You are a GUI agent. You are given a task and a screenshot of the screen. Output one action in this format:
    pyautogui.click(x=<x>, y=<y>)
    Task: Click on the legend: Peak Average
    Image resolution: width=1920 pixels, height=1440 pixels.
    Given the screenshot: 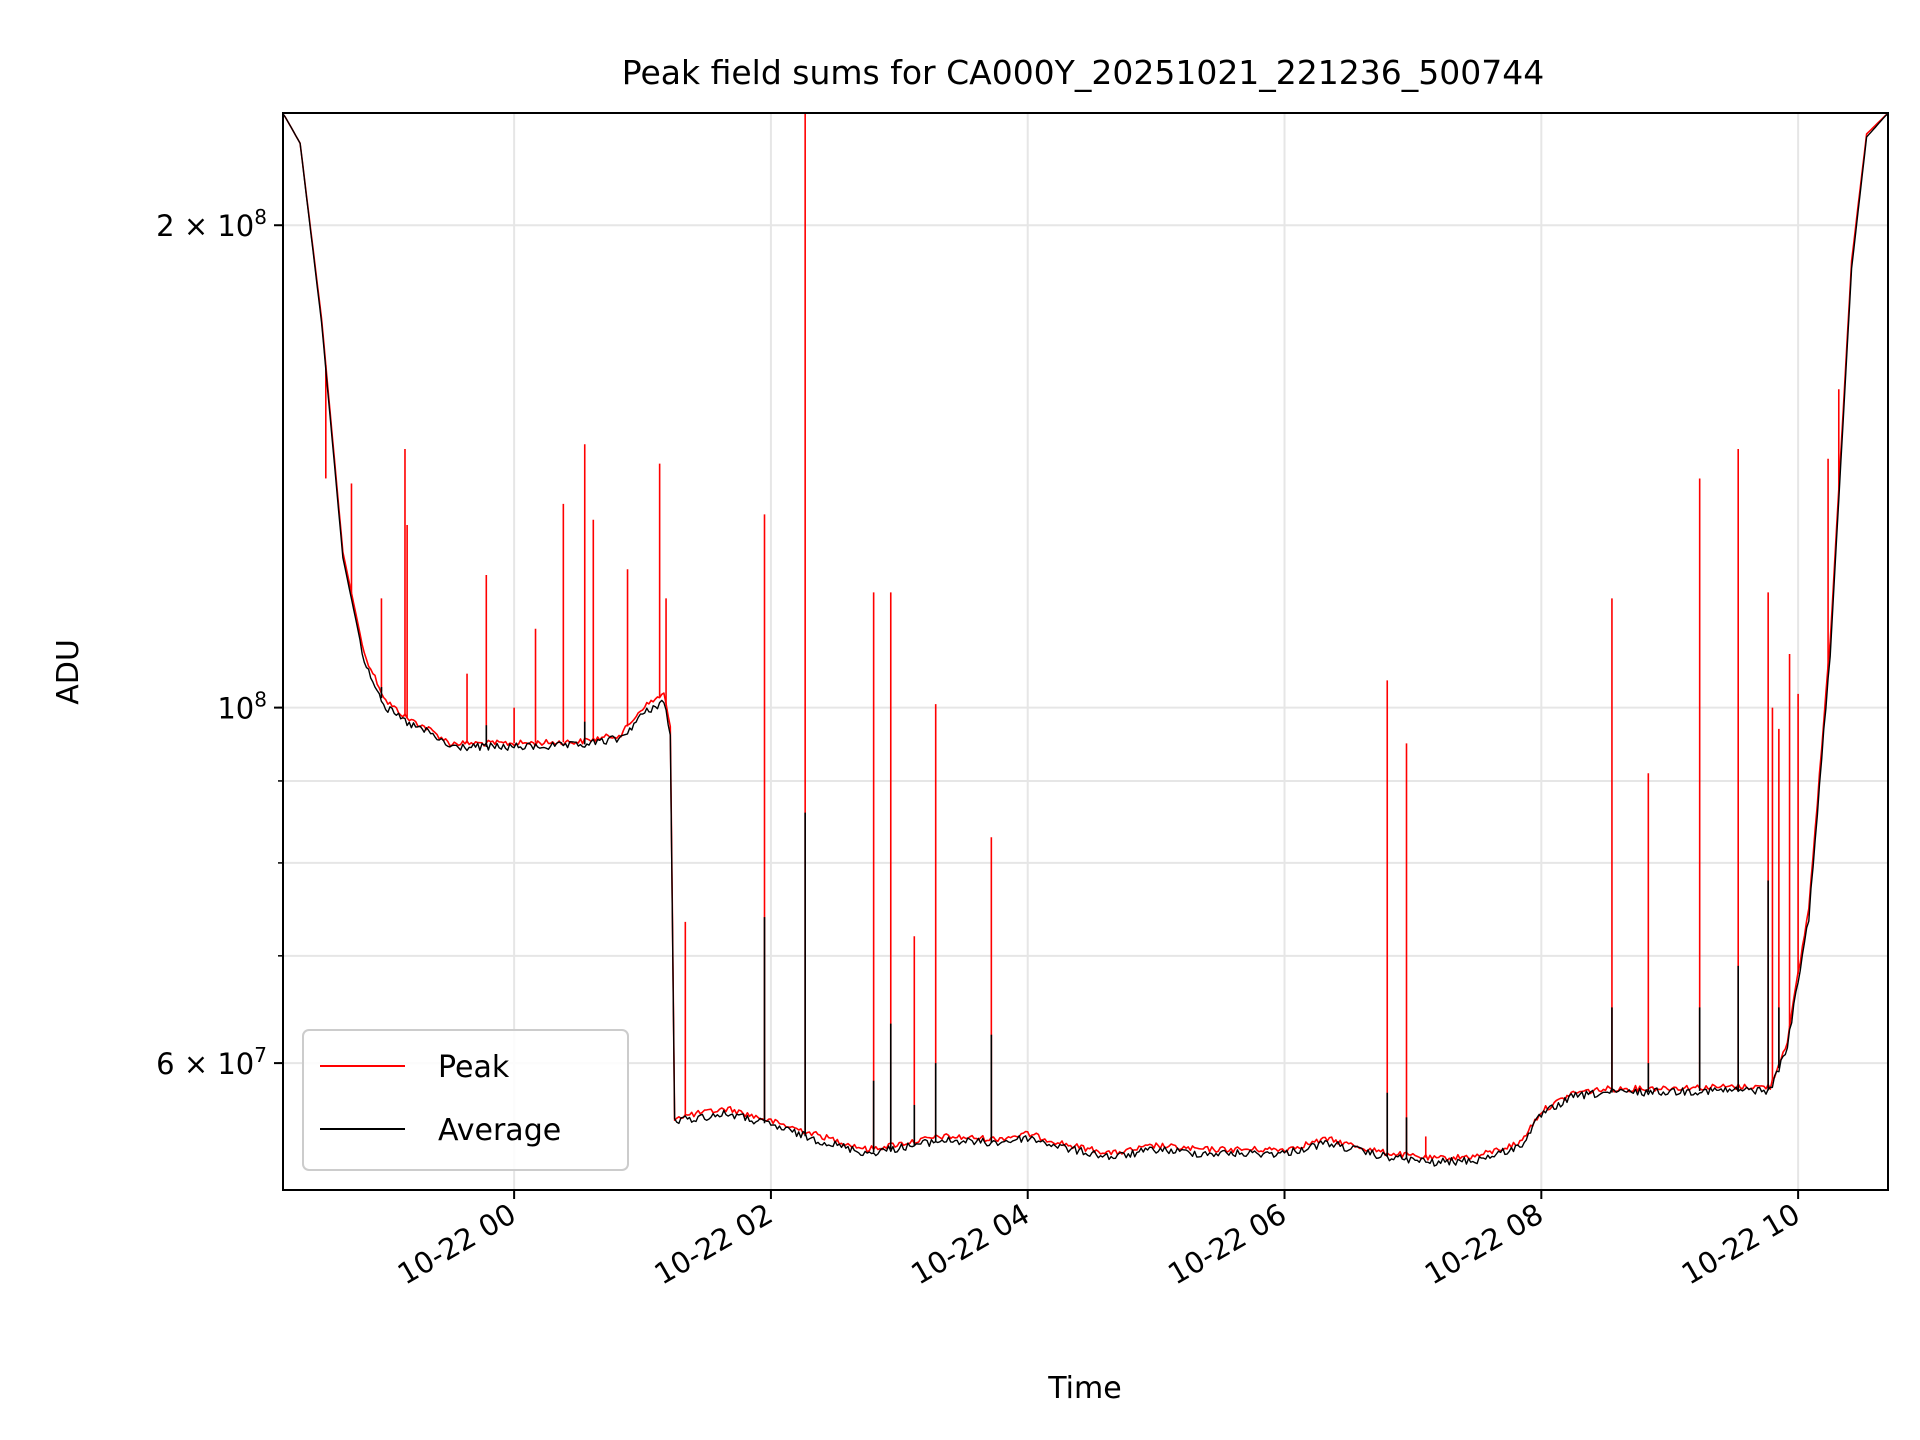 What is the action you would take?
    pyautogui.click(x=465, y=1100)
    